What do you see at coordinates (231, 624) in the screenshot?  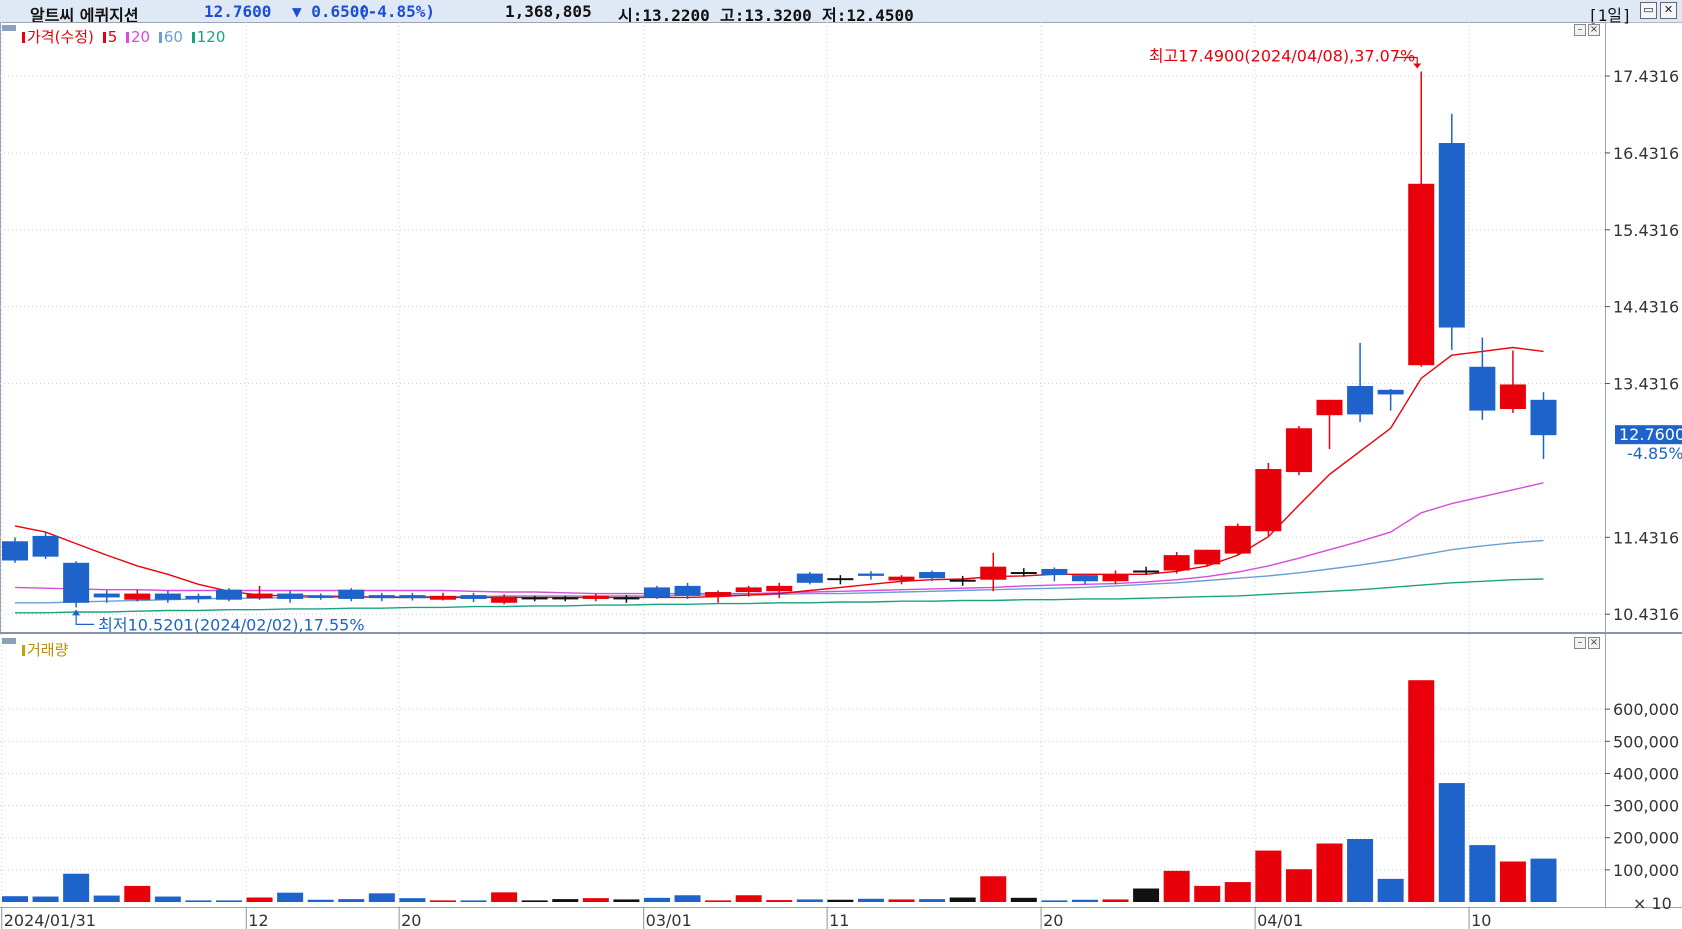 I see `low-annotation: 최저10.5201(2024/02/02),17.55%` at bounding box center [231, 624].